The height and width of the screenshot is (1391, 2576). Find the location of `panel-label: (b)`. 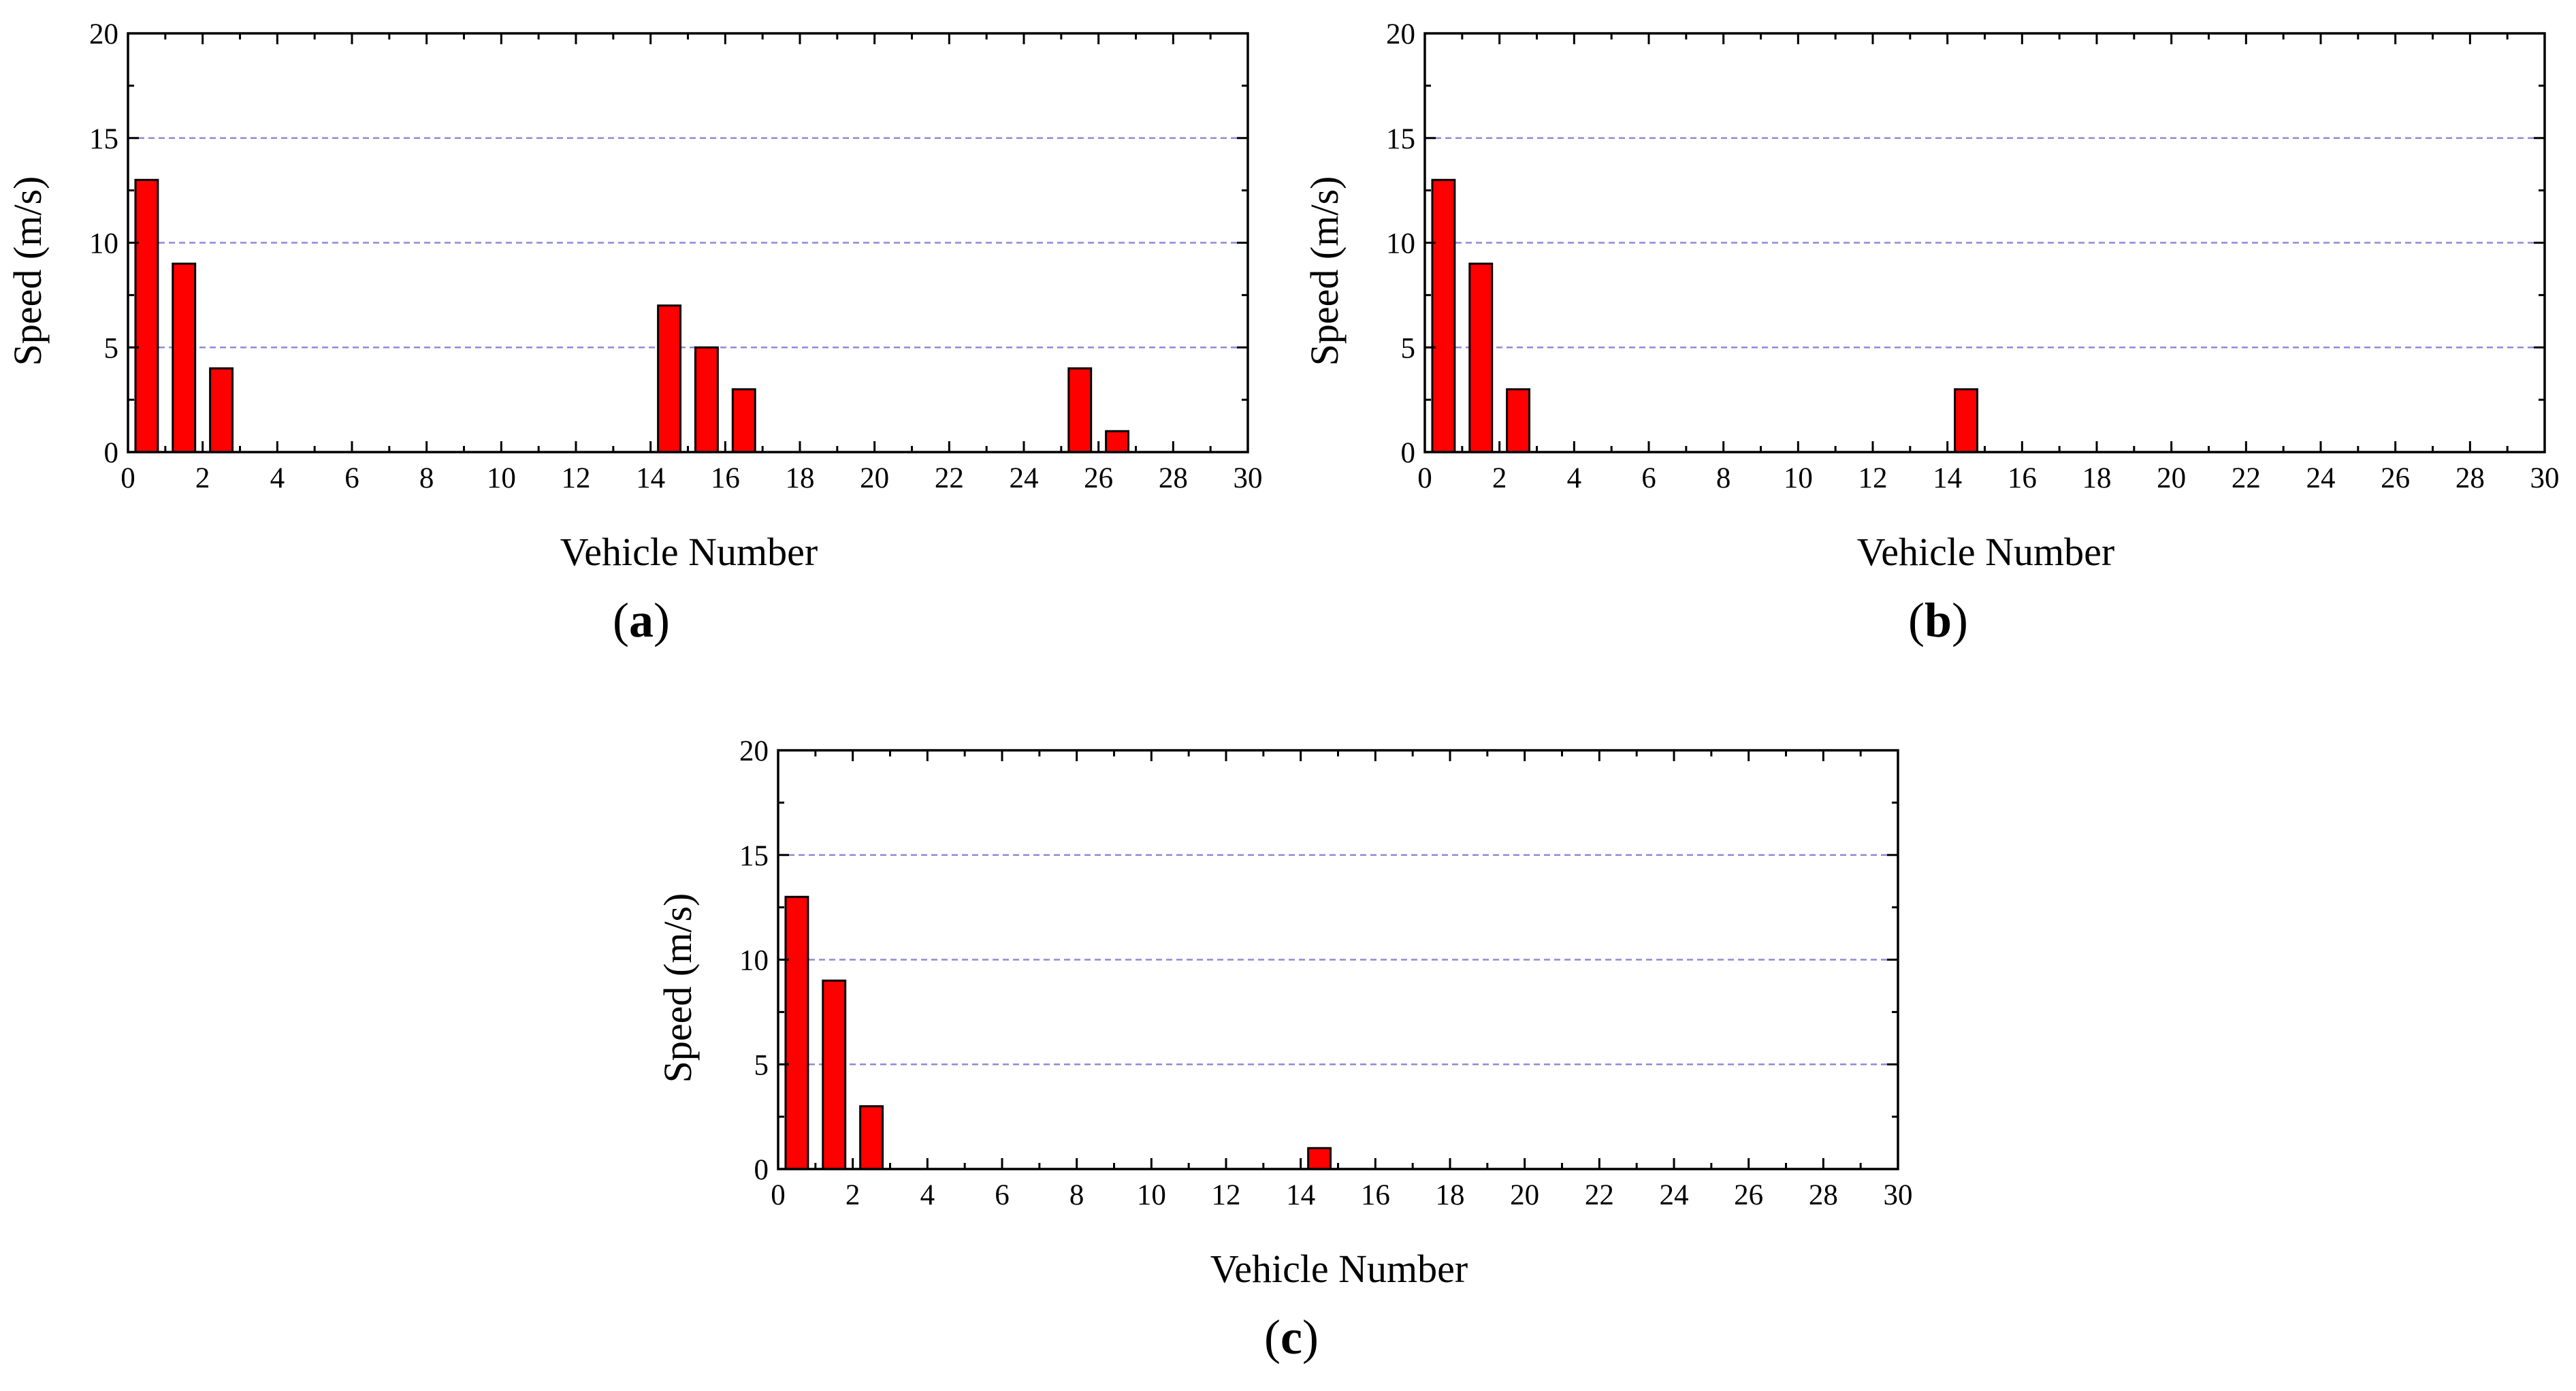

panel-label: (b) is located at coordinates (1938, 620).